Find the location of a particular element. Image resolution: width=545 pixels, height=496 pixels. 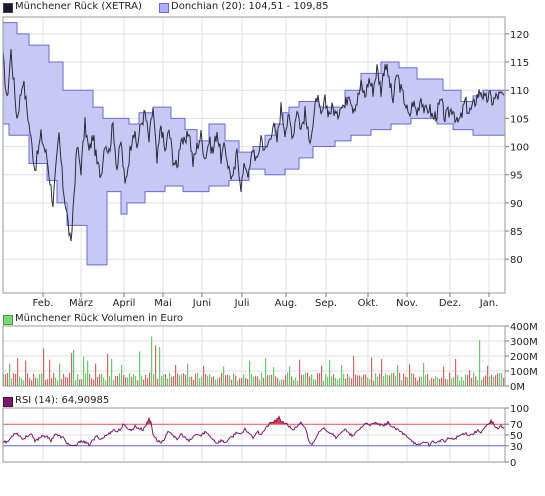

price-x-tick-label: Juni is located at coordinates (201, 303).